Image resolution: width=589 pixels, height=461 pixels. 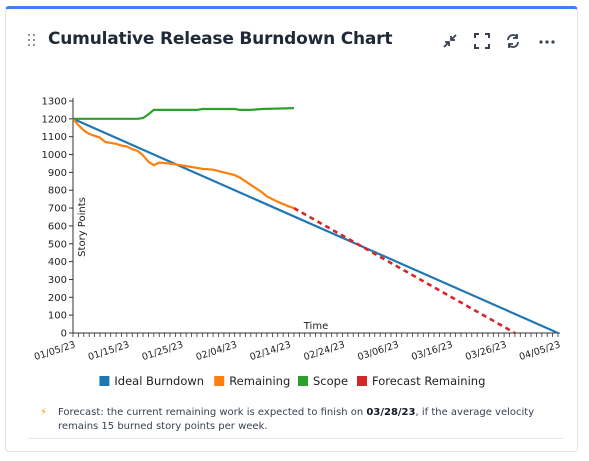 I want to click on y-tick-label: 1000, so click(x=54, y=155).